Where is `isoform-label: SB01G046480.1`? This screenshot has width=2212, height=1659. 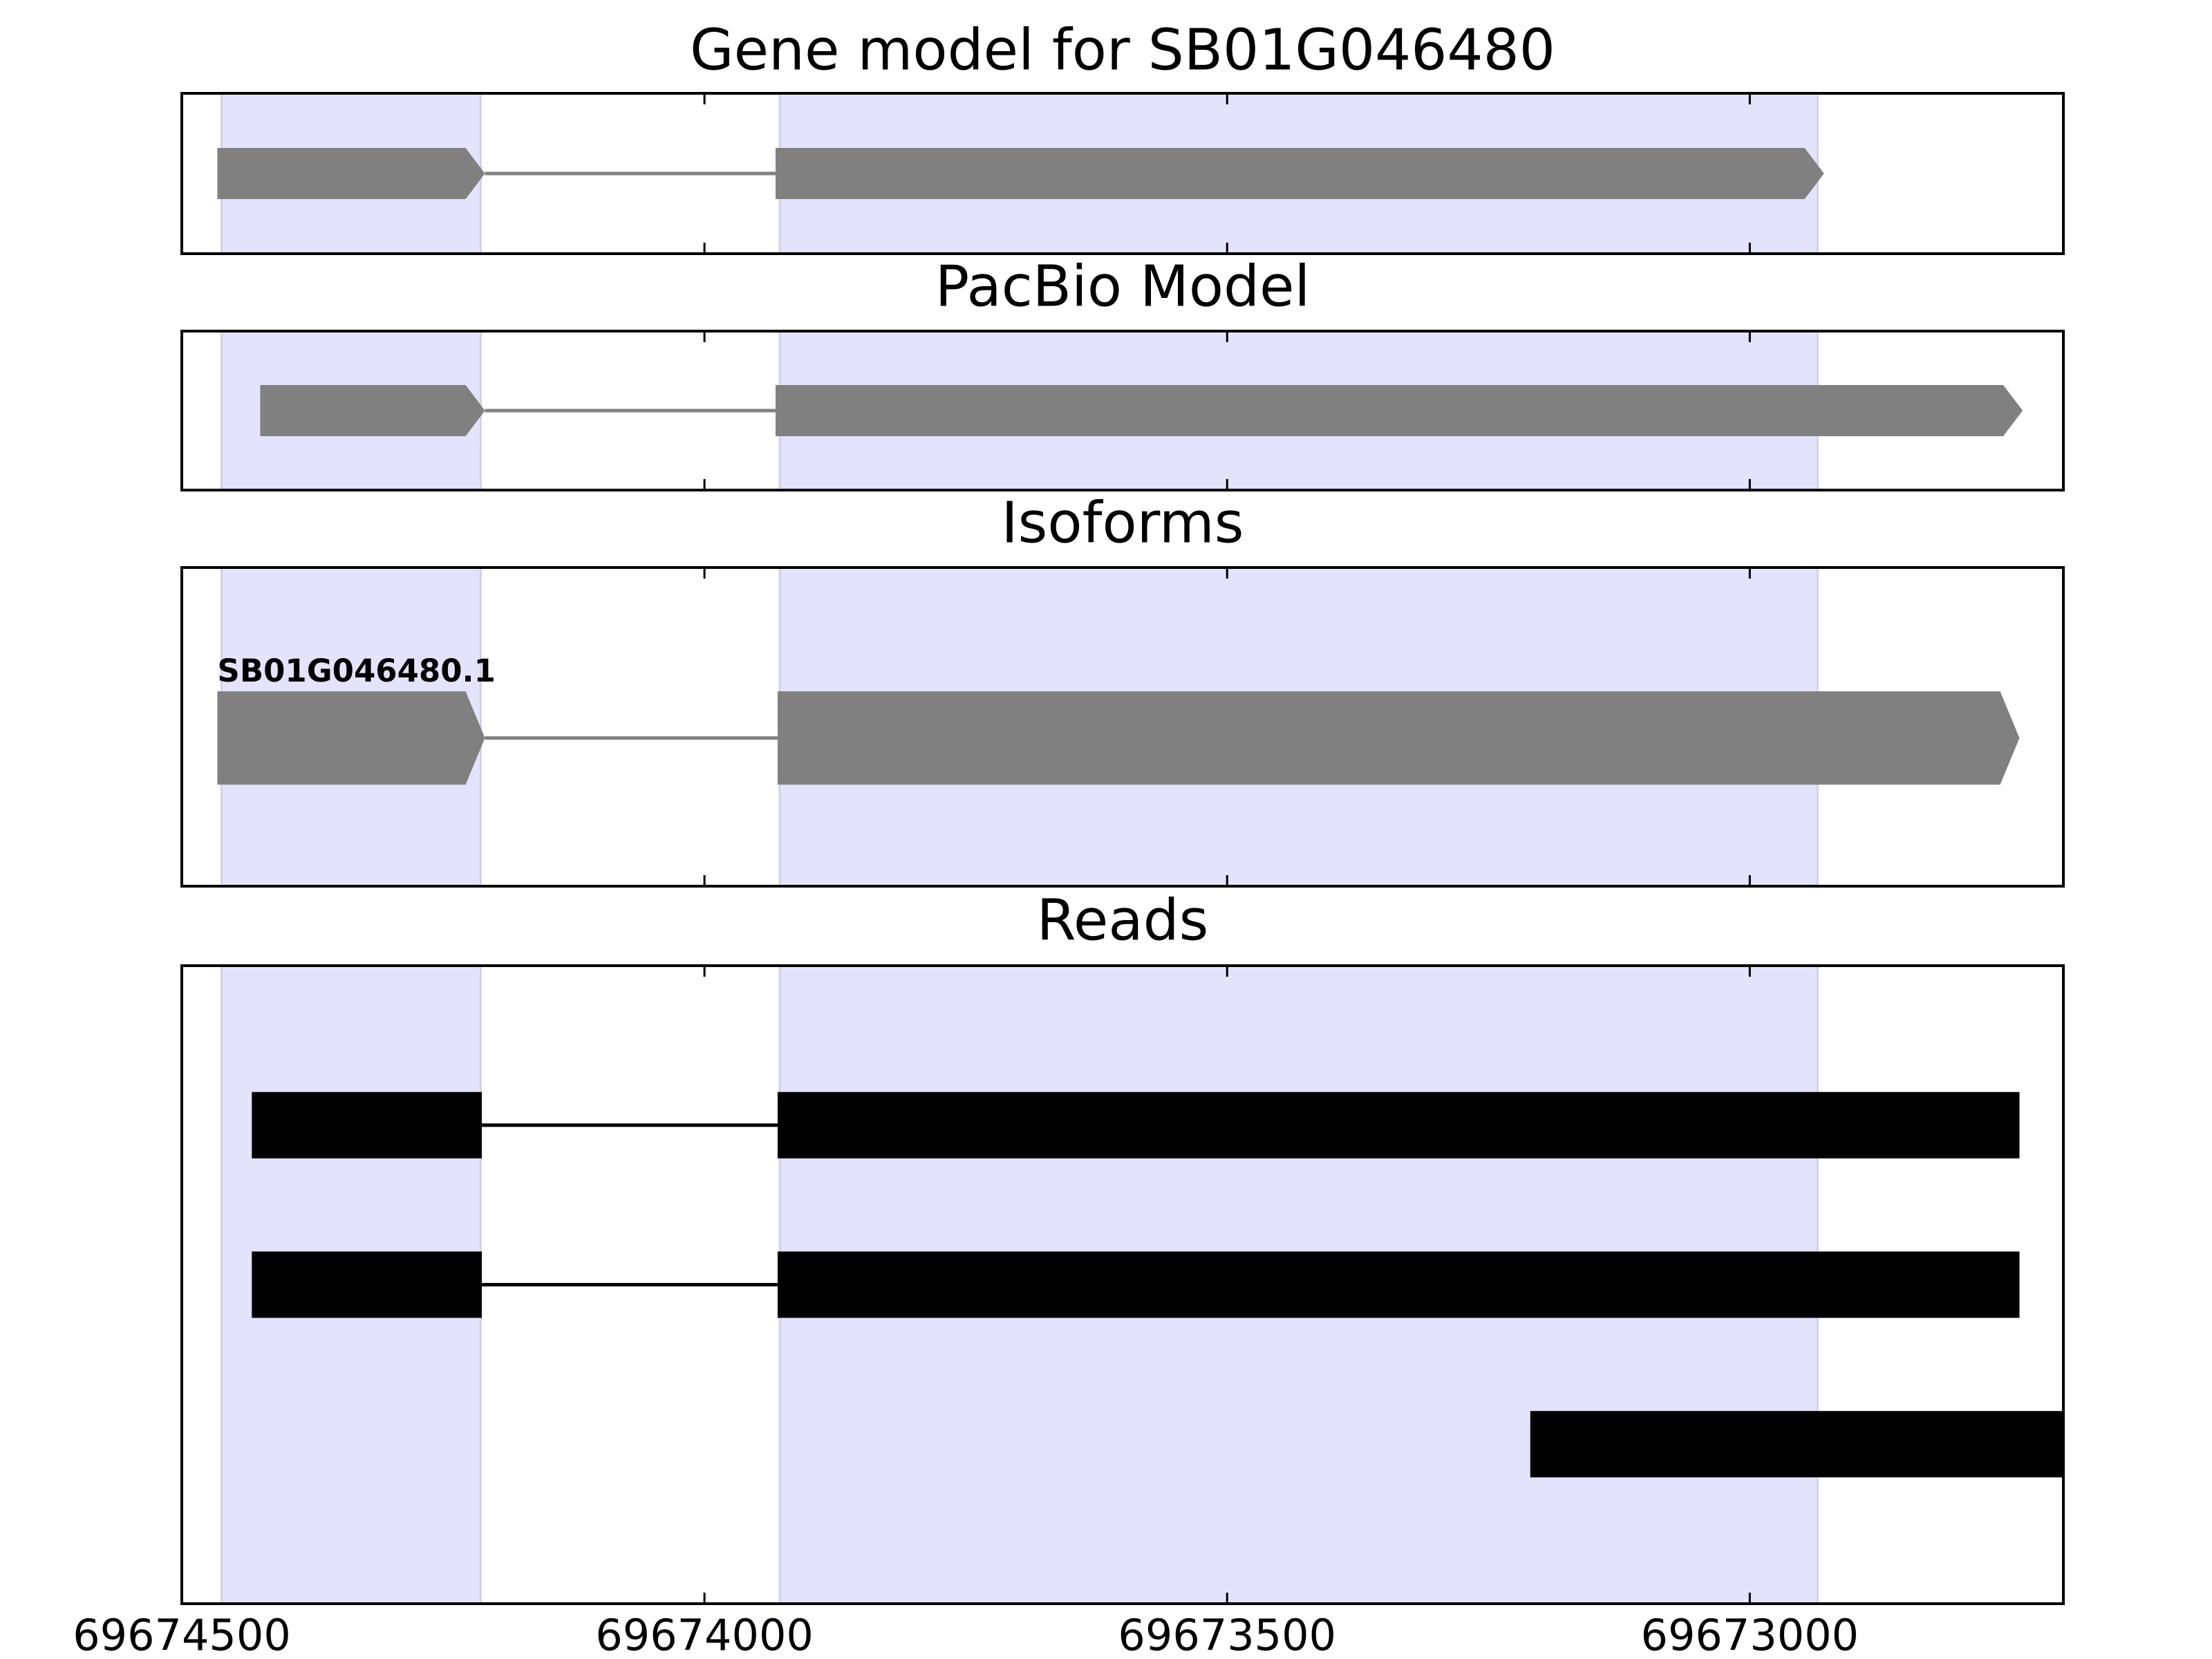 isoform-label: SB01G046480.1 is located at coordinates (357, 671).